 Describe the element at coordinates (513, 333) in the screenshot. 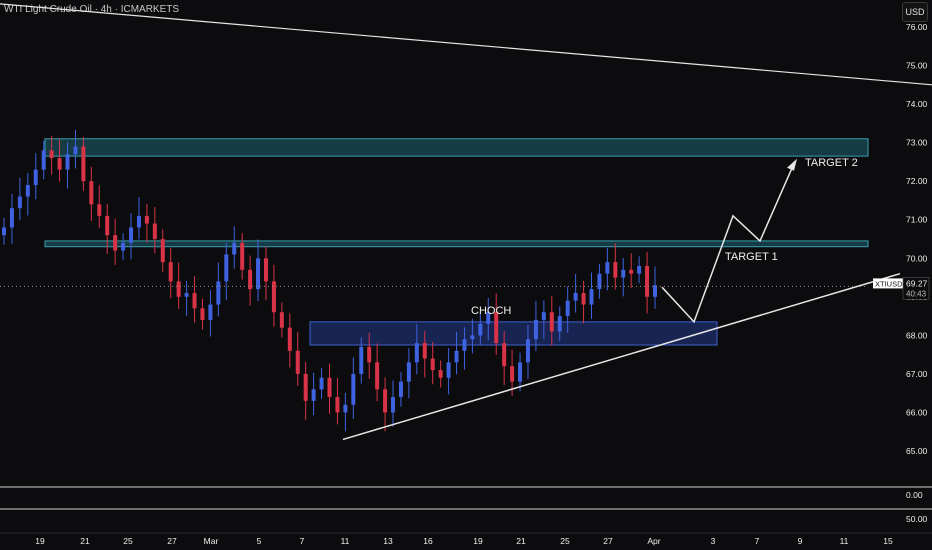

I see `demand-zone` at that location.